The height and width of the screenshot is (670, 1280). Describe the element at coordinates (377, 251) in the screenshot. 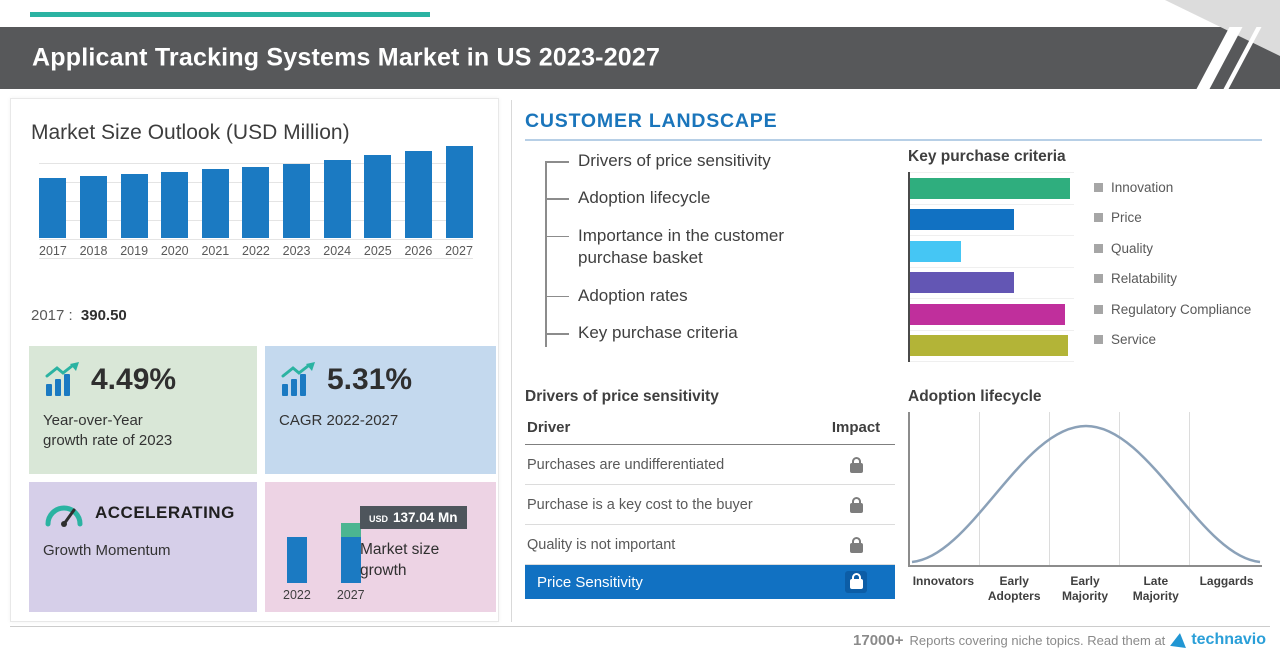

I see `market-year-label: 2025` at that location.